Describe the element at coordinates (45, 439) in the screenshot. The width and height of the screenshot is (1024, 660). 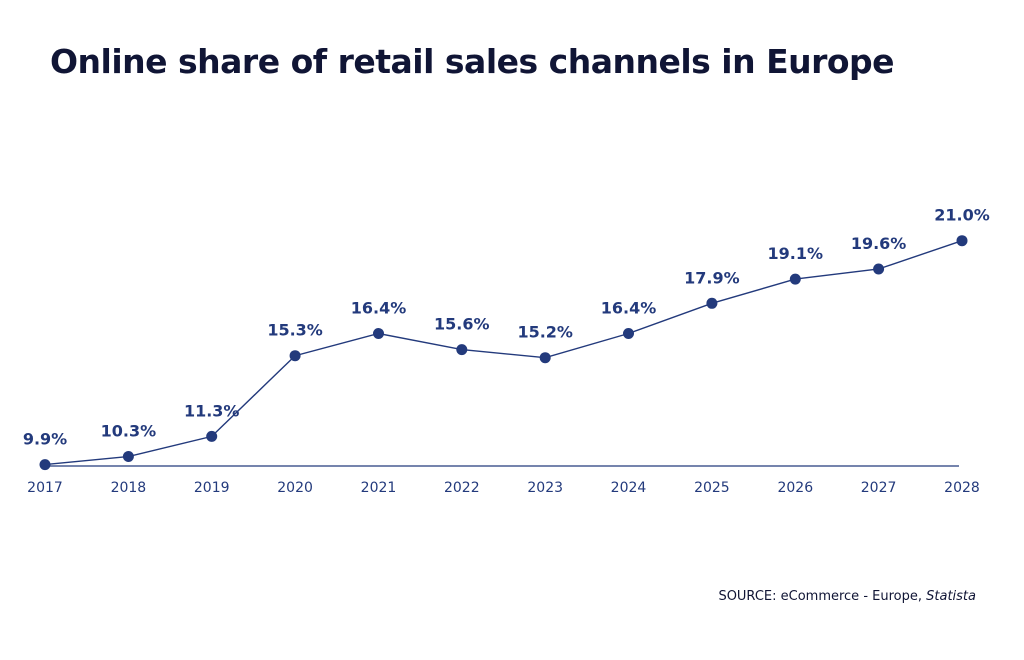
I see `data-label: 9.9%` at that location.